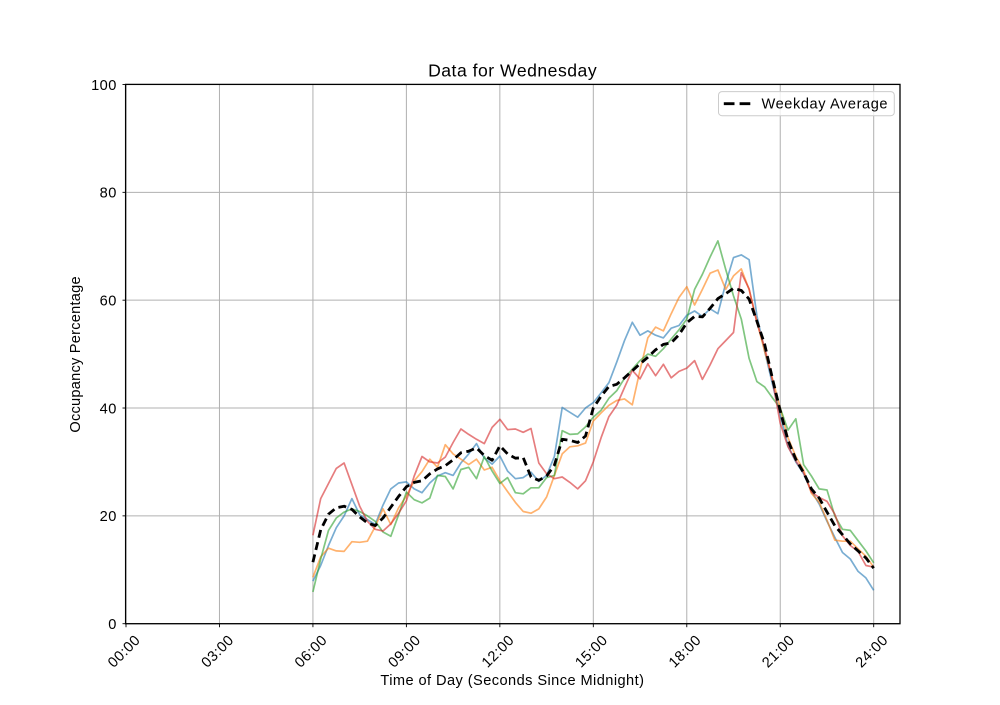 This screenshot has width=1000, height=705. What do you see at coordinates (108, 409) in the screenshot?
I see `svg-text: 40` at bounding box center [108, 409].